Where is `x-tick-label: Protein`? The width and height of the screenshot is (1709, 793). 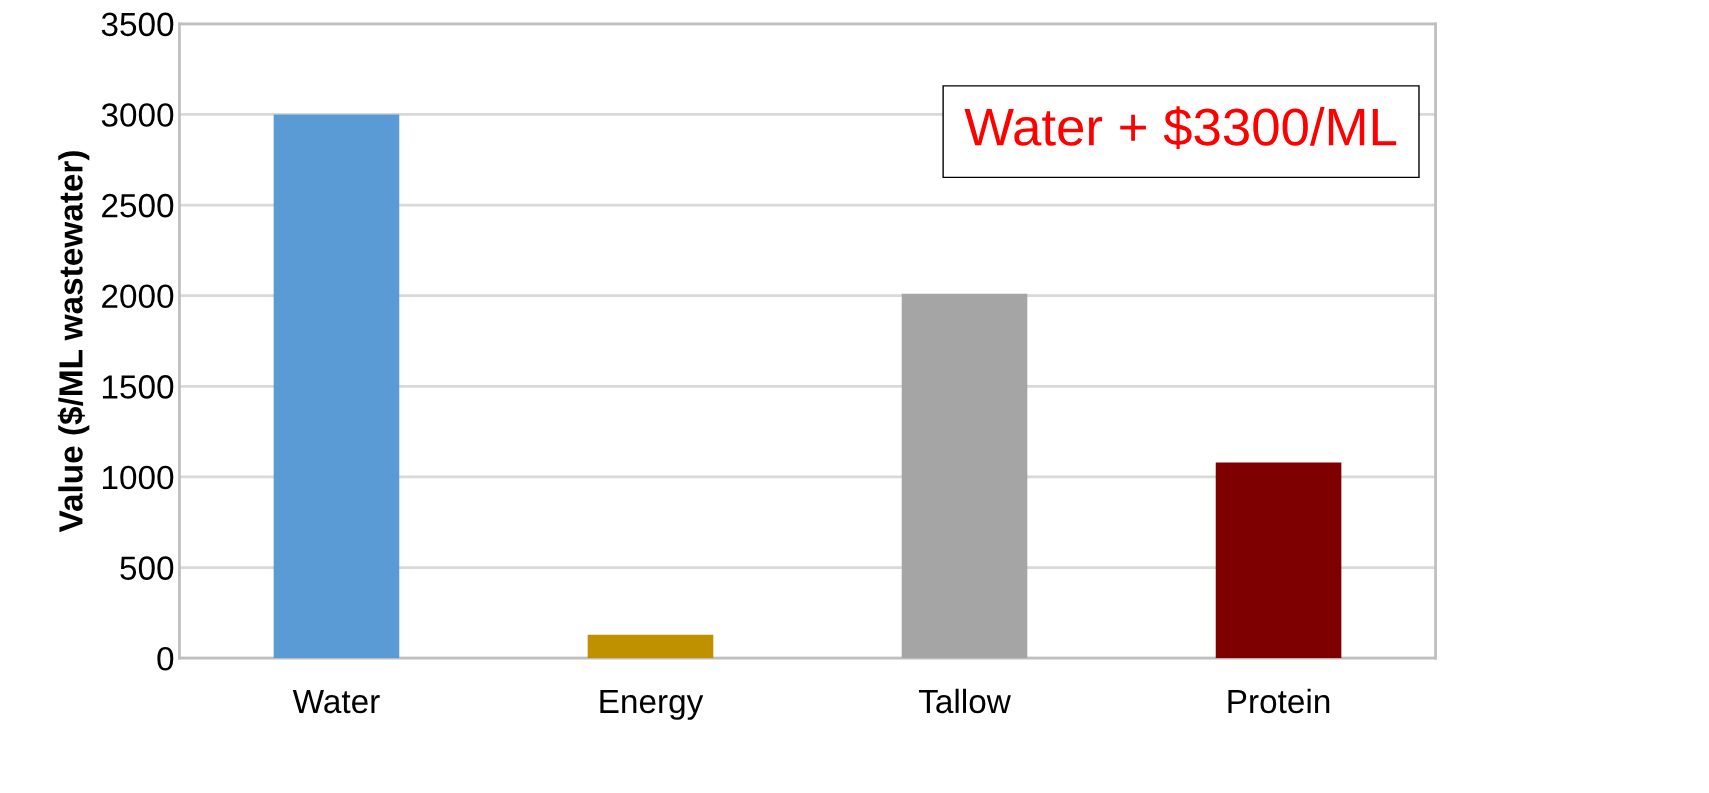
x-tick-label: Protein is located at coordinates (1279, 701).